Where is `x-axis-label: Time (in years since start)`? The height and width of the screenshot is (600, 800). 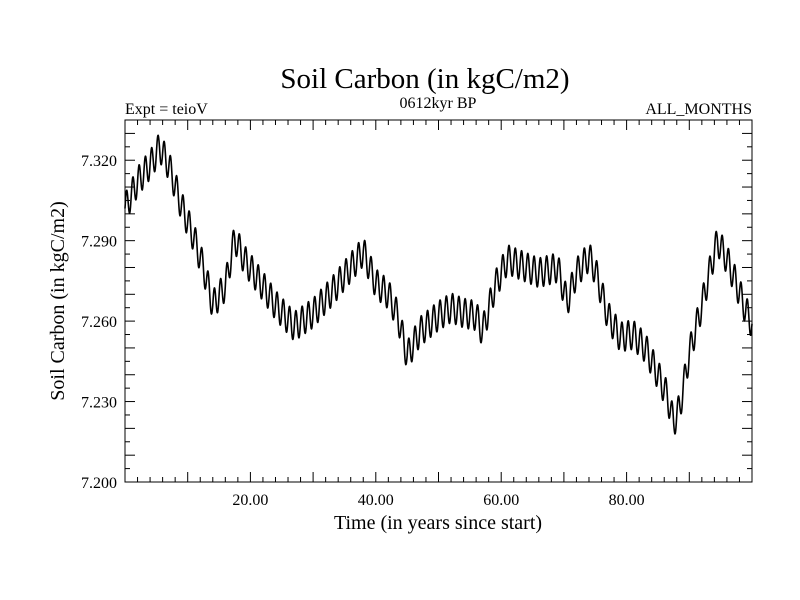
x-axis-label: Time (in years since start) is located at coordinates (438, 523).